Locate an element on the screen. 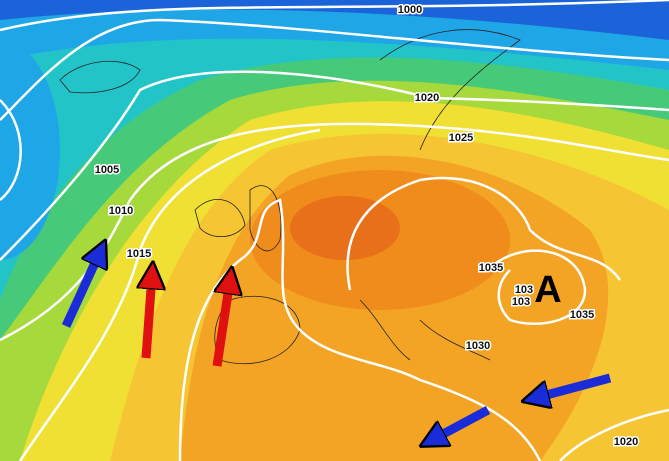 This screenshot has height=461, width=669. isobar-label: 1025 is located at coordinates (461, 138).